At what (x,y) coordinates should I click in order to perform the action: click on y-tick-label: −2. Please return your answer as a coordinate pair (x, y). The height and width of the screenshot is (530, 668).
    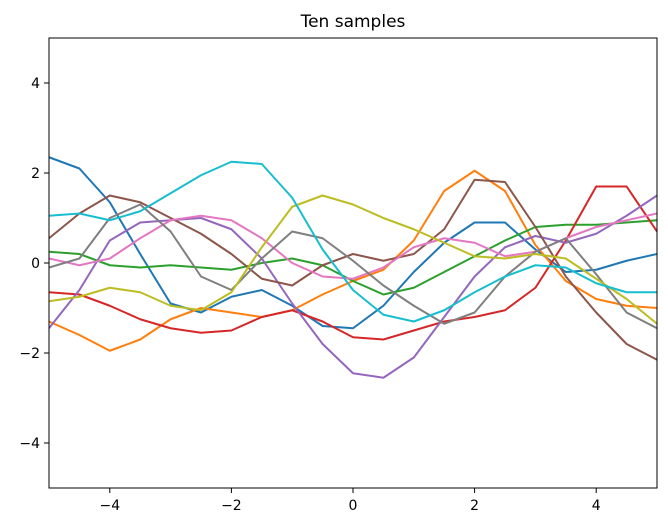
    Looking at the image, I should click on (29, 354).